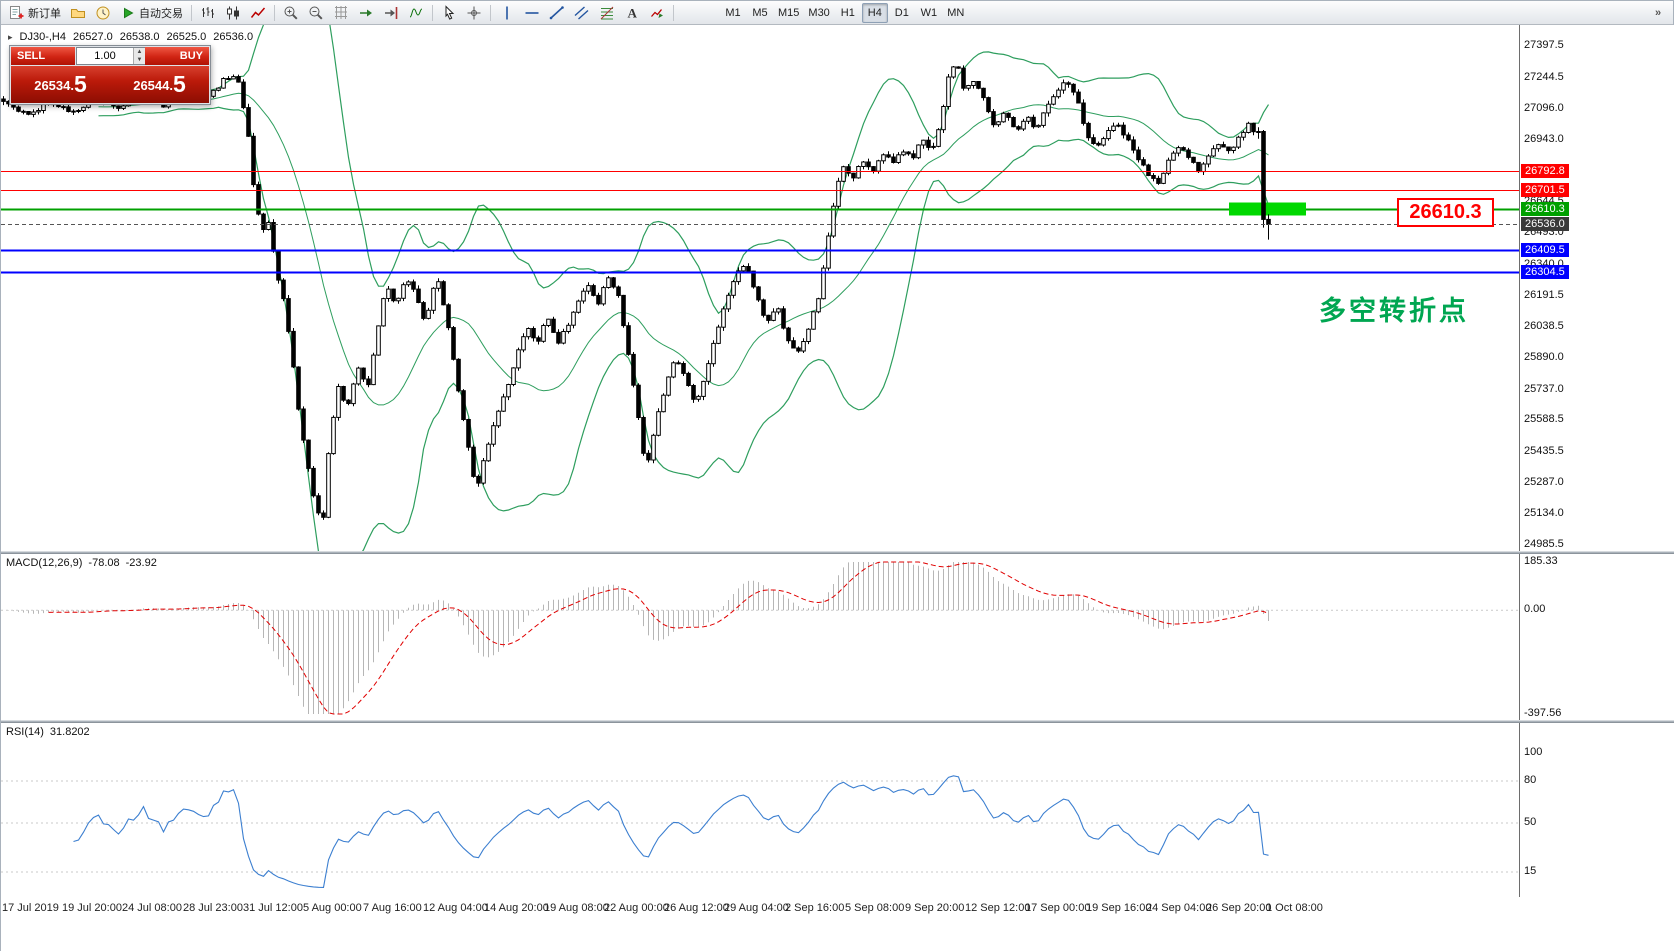 The height and width of the screenshot is (951, 1674). Describe the element at coordinates (139, 52) in the screenshot. I see `volume-up-button: ▲` at that location.